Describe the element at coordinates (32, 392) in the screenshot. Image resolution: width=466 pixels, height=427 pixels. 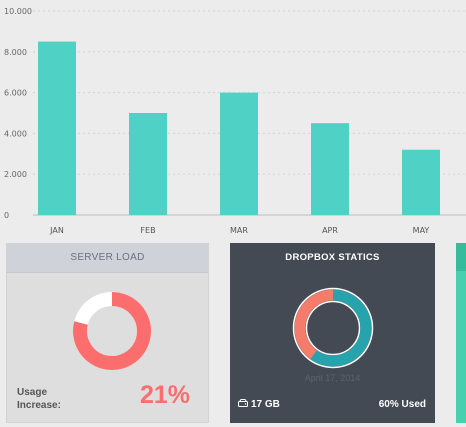
I see `usage-label-line1: Usage` at that location.